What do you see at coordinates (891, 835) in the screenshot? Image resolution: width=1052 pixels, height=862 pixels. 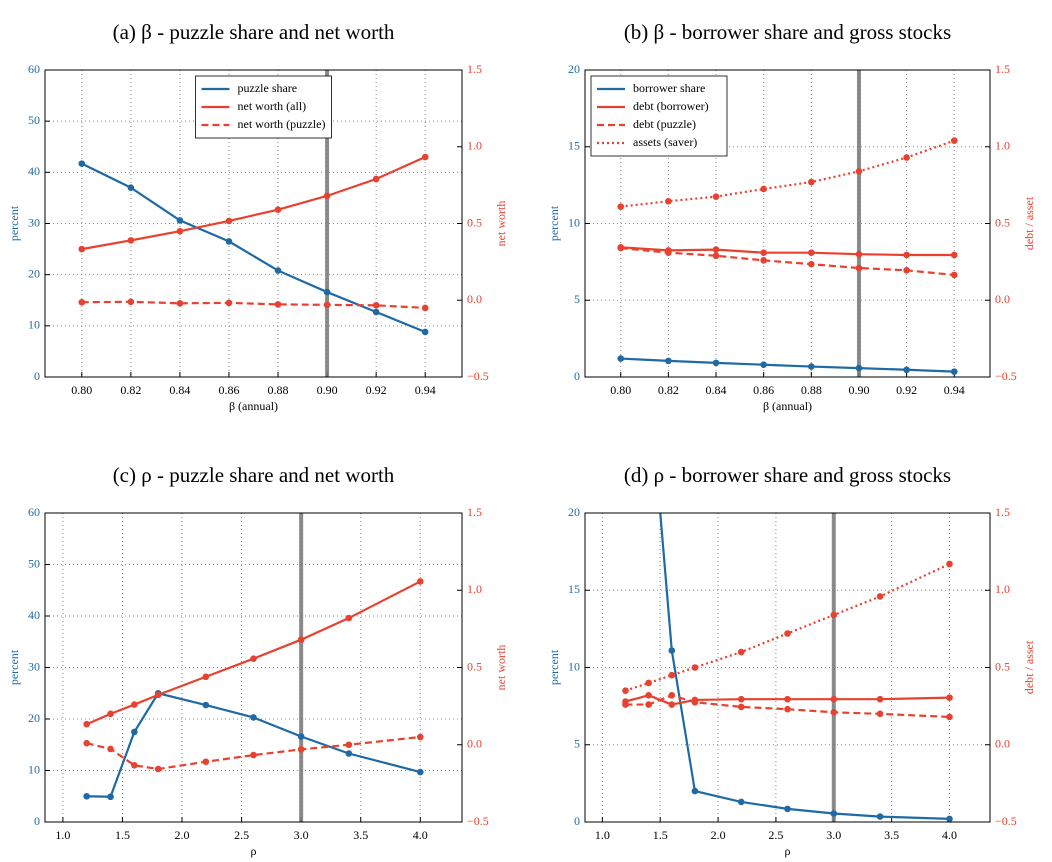 I see `x-tick-label: 3.5` at bounding box center [891, 835].